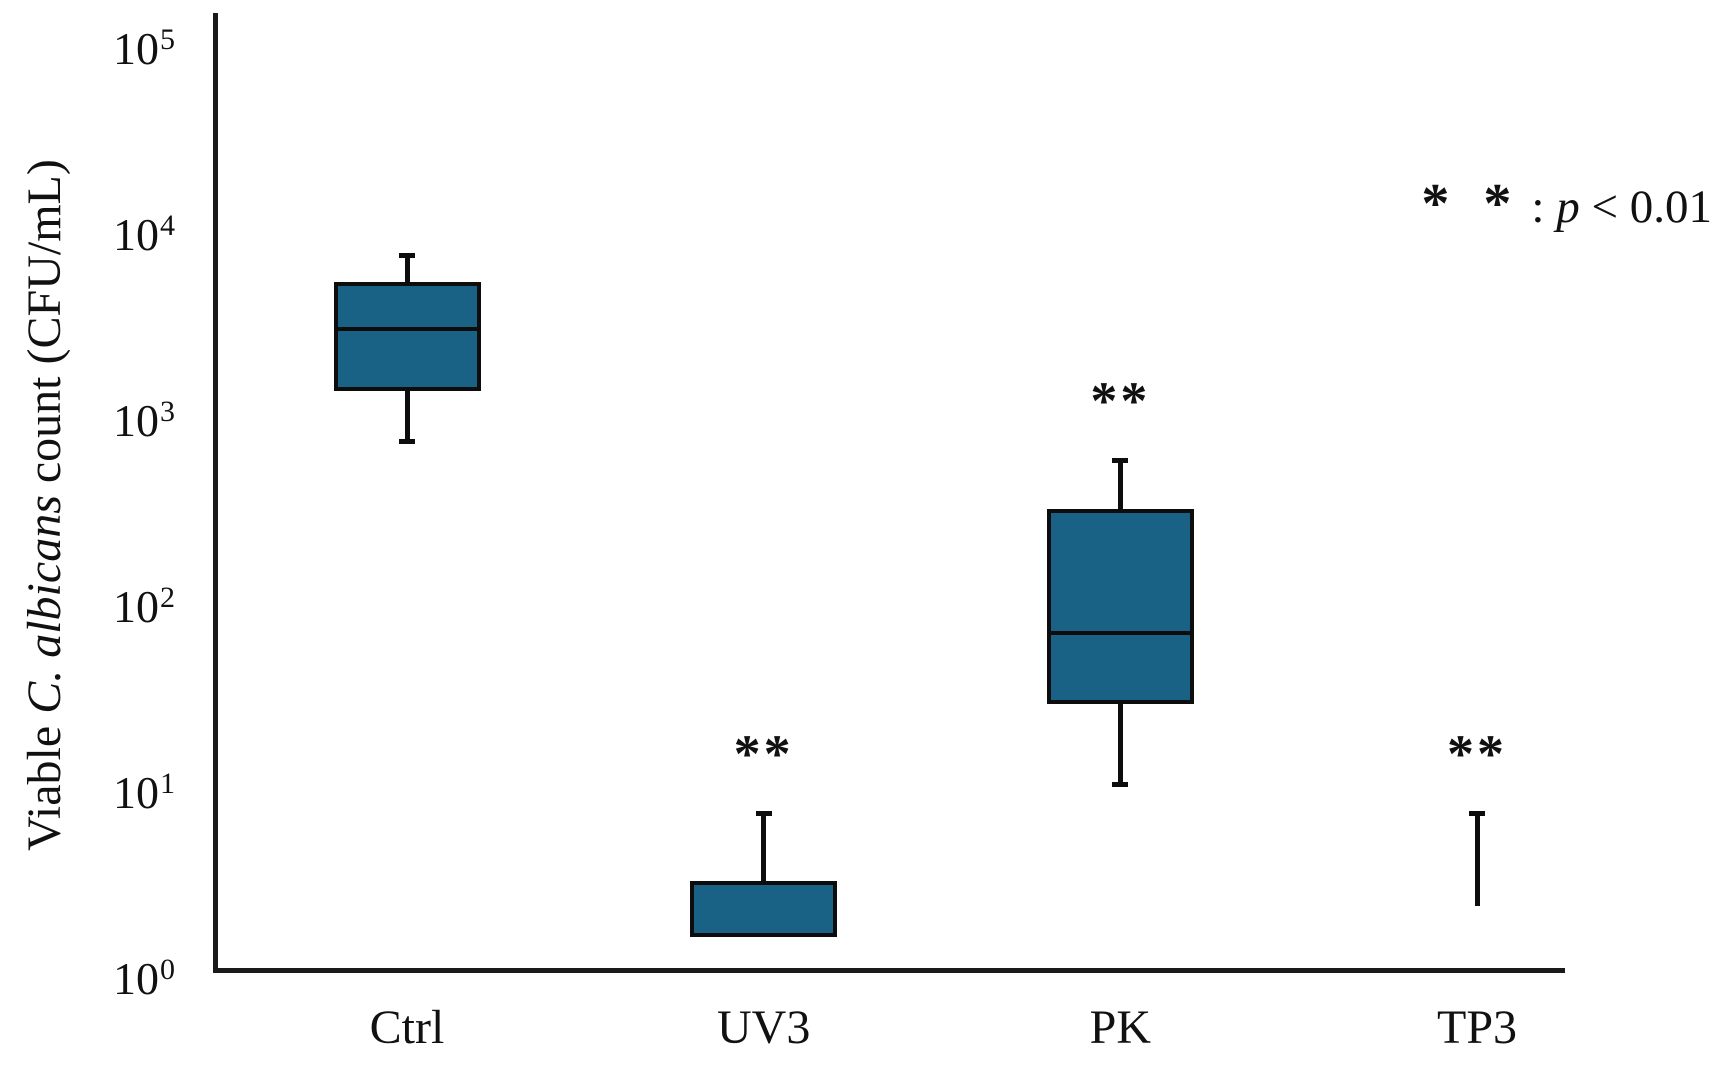  What do you see at coordinates (167, 411) in the screenshot?
I see `y-tick-exponent: 3` at bounding box center [167, 411].